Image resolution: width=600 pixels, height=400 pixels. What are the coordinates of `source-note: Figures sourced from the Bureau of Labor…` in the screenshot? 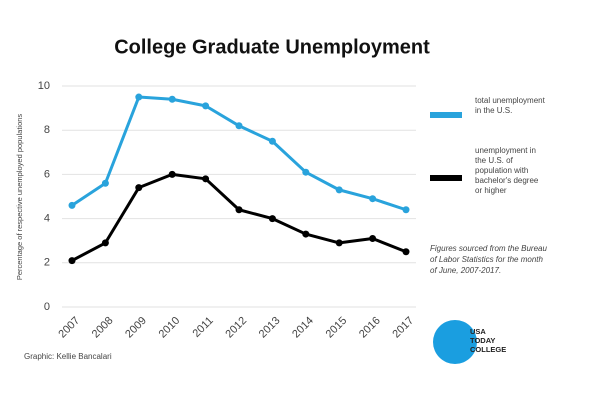 It's located at (488, 259).